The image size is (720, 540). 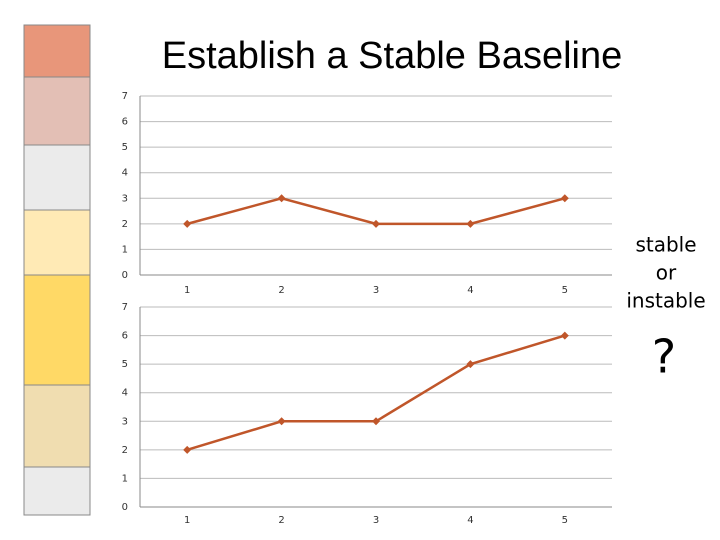 What do you see at coordinates (664, 357) in the screenshot?
I see `question-mark: ?` at bounding box center [664, 357].